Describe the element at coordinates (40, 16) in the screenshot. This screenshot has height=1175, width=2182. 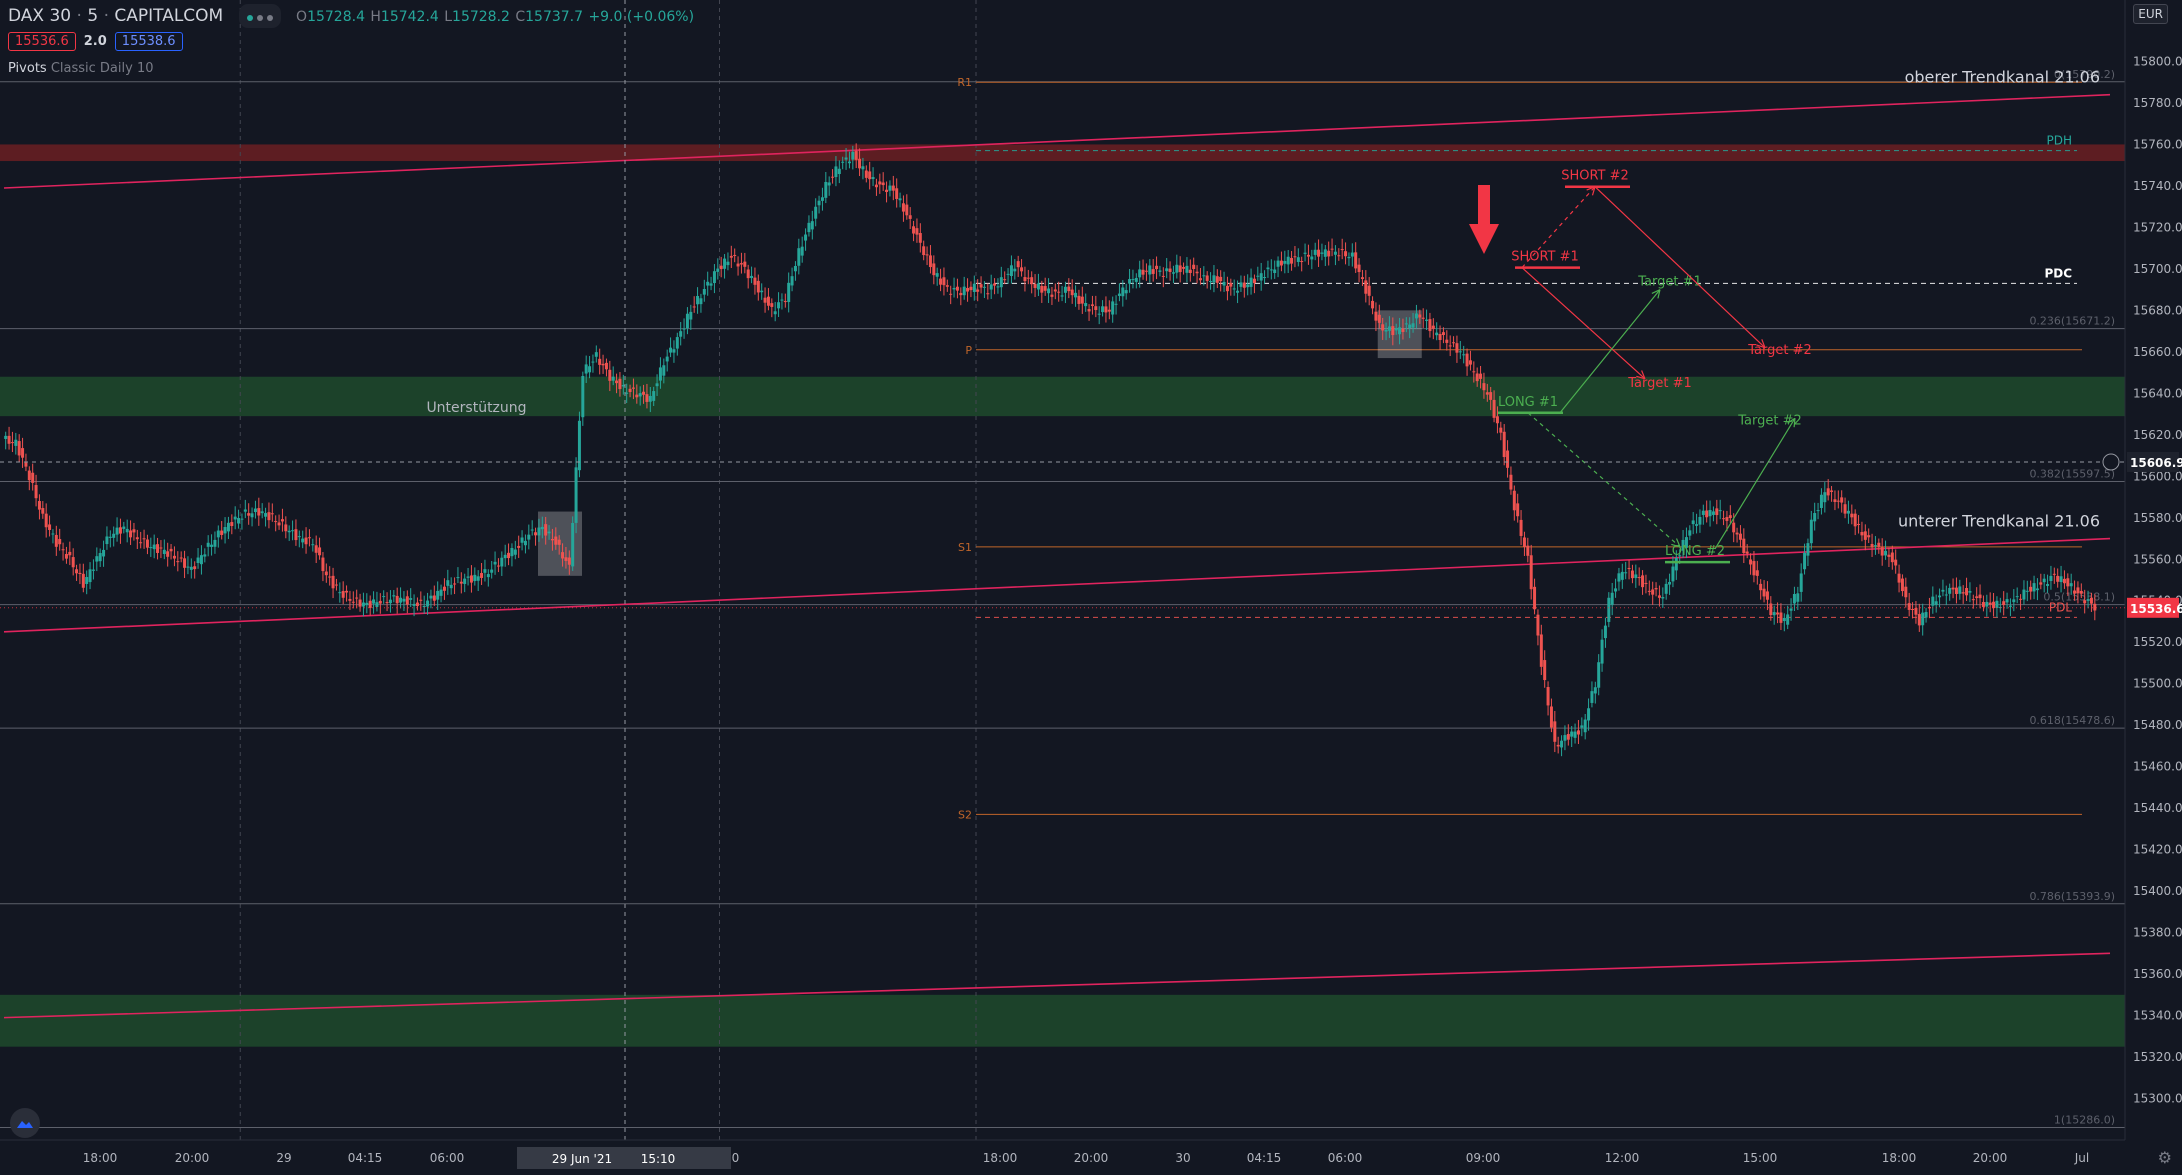
I see `symbol-name: DAX 30` at that location.